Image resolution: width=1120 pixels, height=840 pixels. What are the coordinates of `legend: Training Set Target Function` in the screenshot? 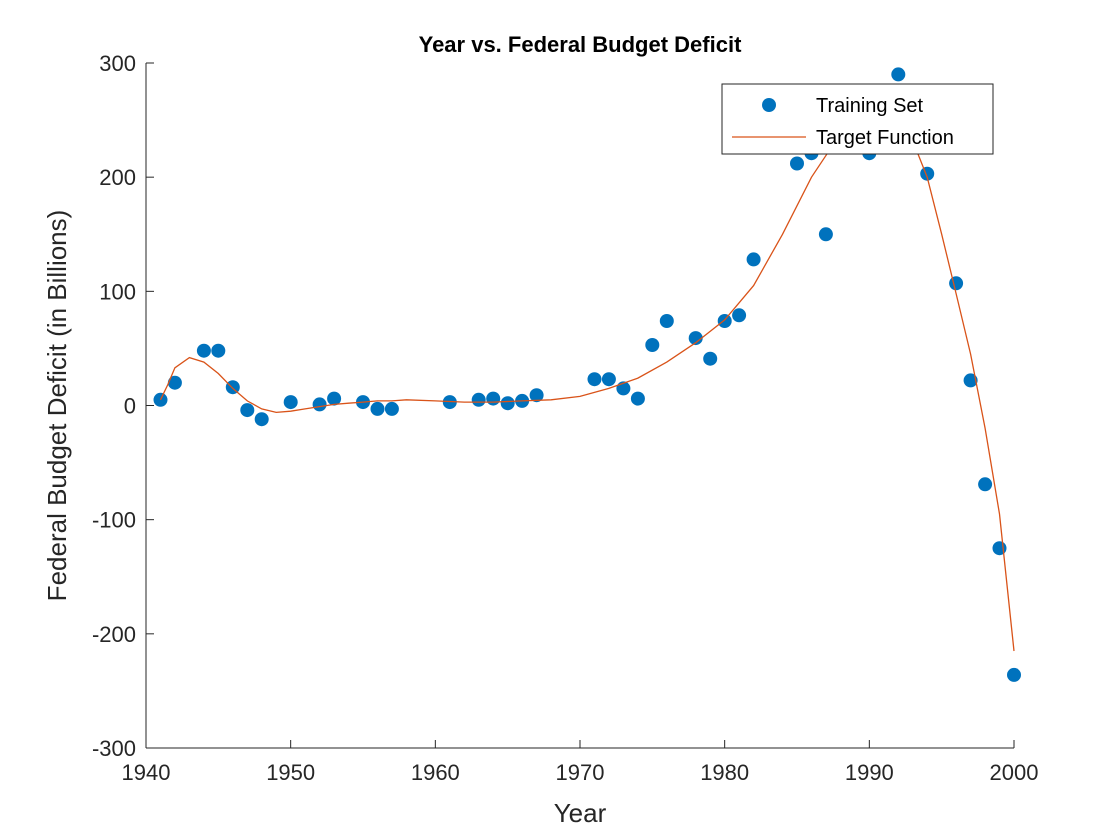 It's located at (857, 119).